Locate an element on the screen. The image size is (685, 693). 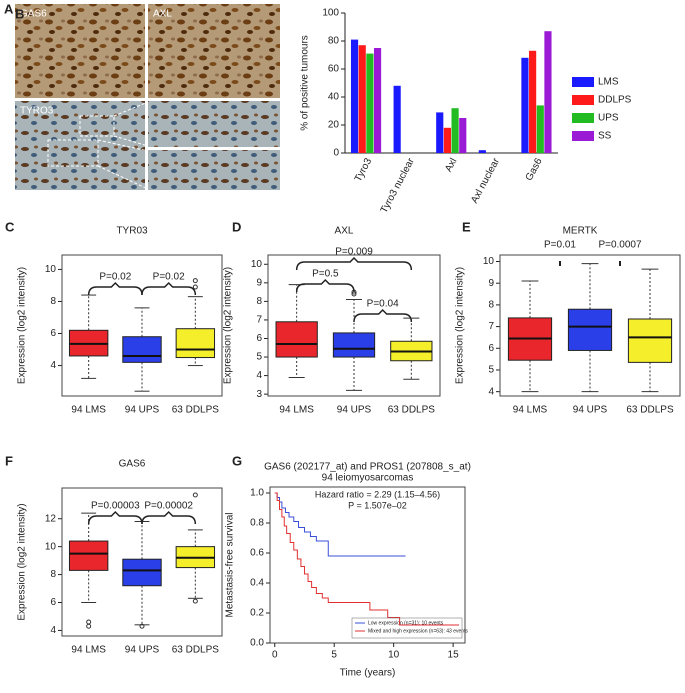
legend-label: LMS is located at coordinates (608, 82).